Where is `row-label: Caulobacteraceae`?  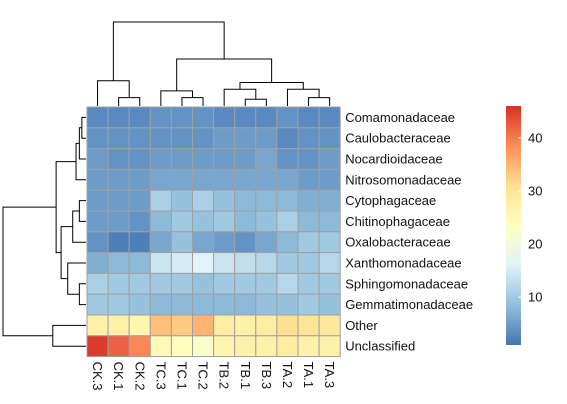
row-label: Caulobacteraceae is located at coordinates (398, 138).